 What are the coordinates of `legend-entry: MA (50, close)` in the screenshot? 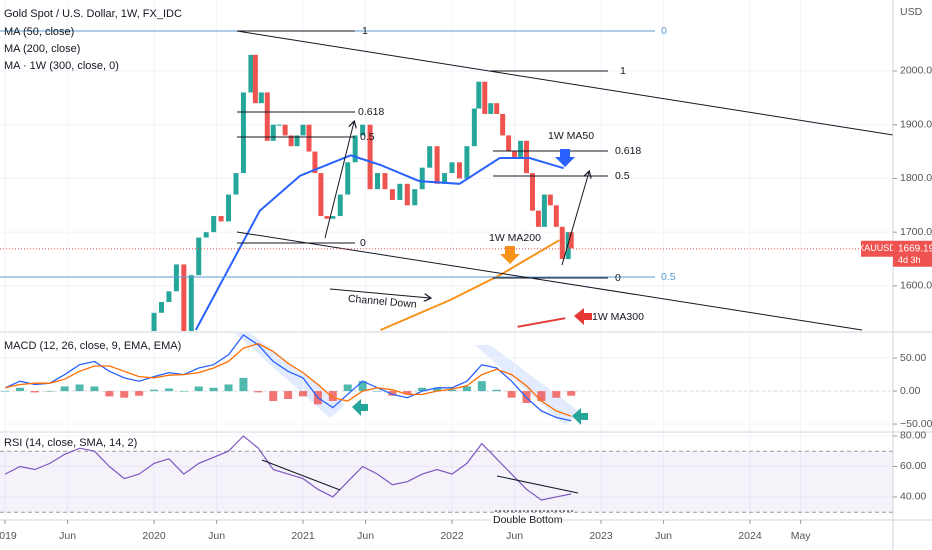 It's located at (39, 32).